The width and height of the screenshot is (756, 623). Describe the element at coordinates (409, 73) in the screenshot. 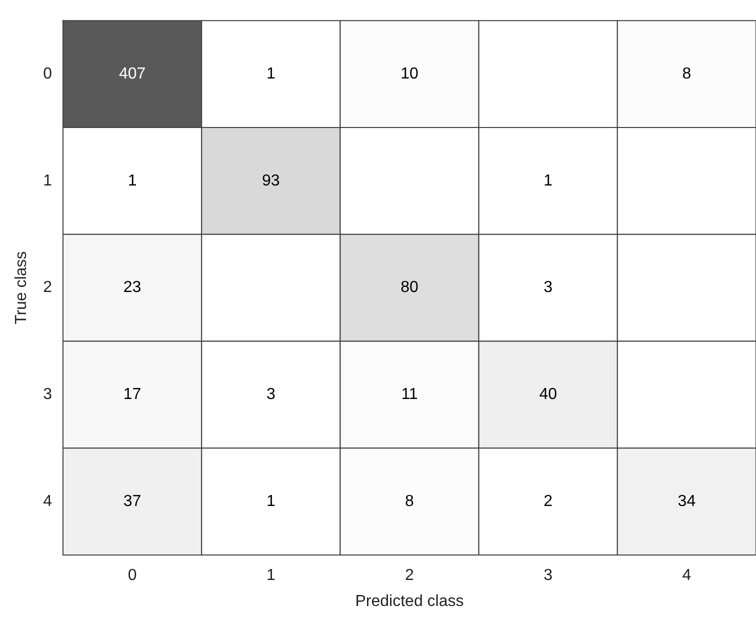

I see `data-label: 10` at that location.